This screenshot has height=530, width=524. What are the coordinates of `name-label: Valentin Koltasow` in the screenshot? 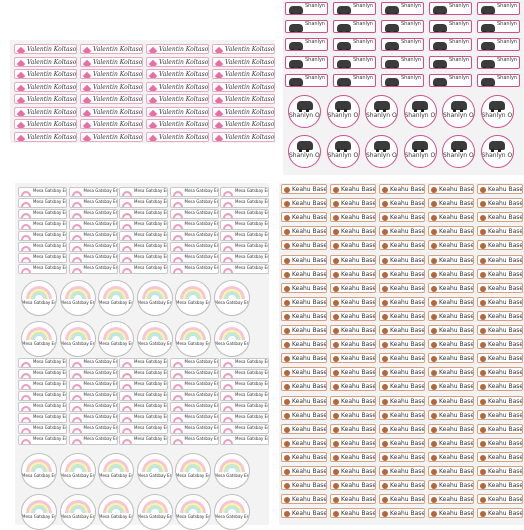 It's located at (243, 49).